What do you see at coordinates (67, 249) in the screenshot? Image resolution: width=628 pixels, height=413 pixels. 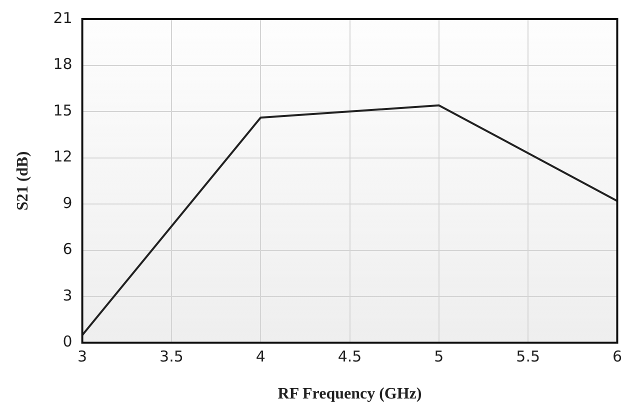 I see `y-tick-label: 6` at bounding box center [67, 249].